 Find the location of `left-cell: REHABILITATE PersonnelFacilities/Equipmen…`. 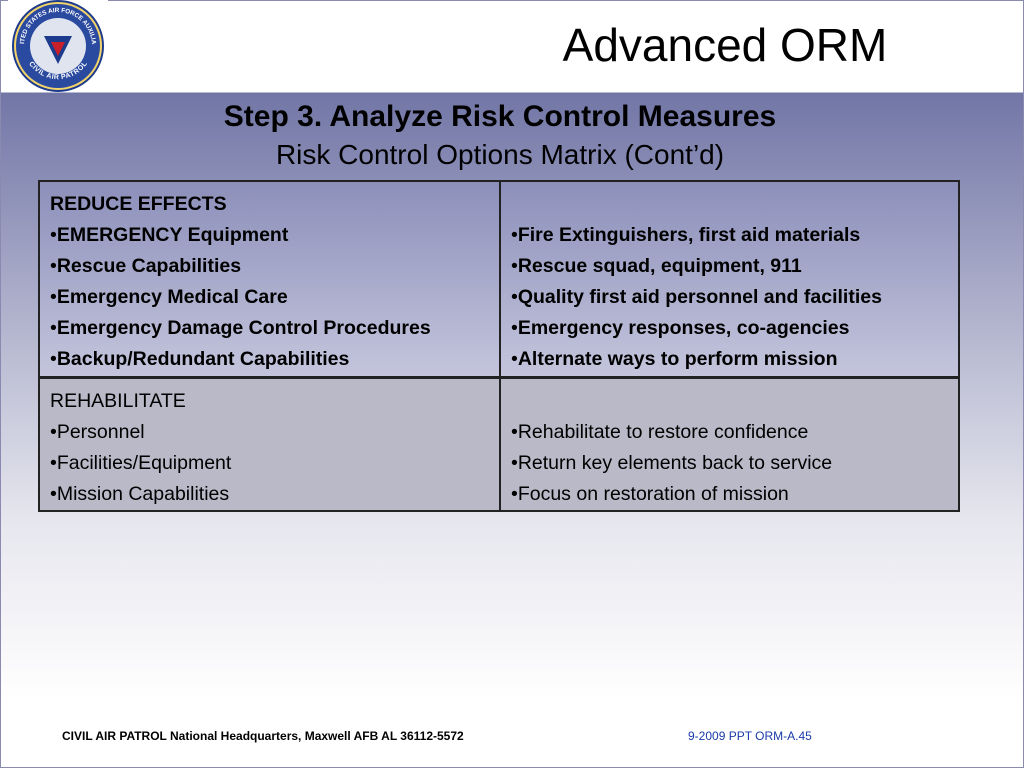

left-cell: REHABILITATE PersonnelFacilities/Equipmen… is located at coordinates (270, 444).